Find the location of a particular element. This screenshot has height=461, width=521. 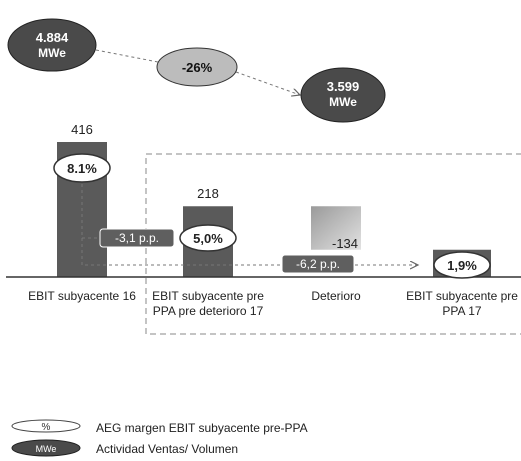

margin-label-0: 8.1% is located at coordinates (82, 168).